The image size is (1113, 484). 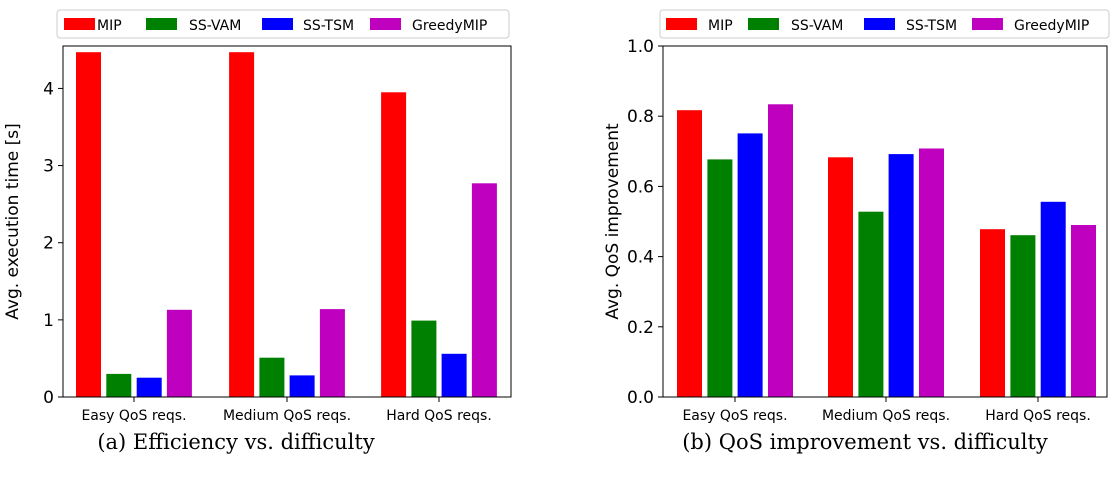 I want to click on y-axis-label: Avg. QoS improvement, so click(x=613, y=221).